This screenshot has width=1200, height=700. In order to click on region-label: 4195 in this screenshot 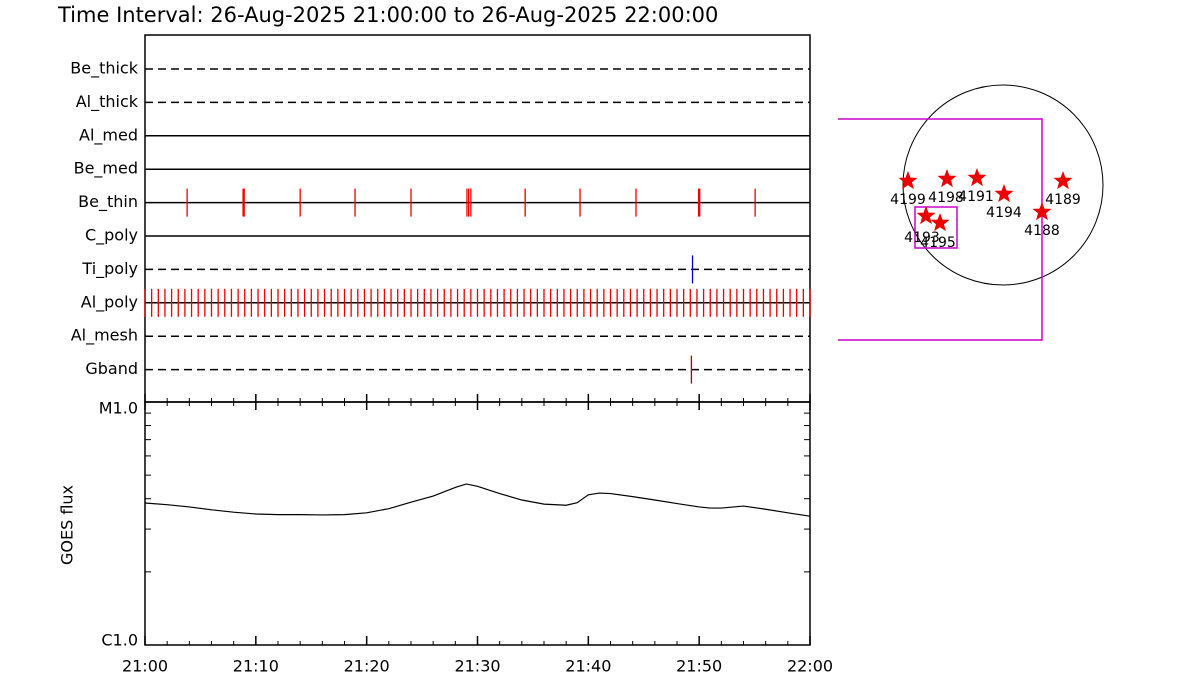, I will do `click(938, 243)`.